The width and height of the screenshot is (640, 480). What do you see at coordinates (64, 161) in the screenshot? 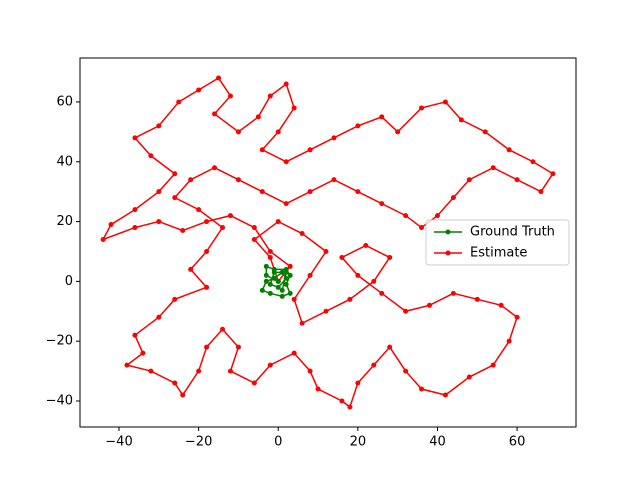
I see `y-tick-label: 40` at bounding box center [64, 161].